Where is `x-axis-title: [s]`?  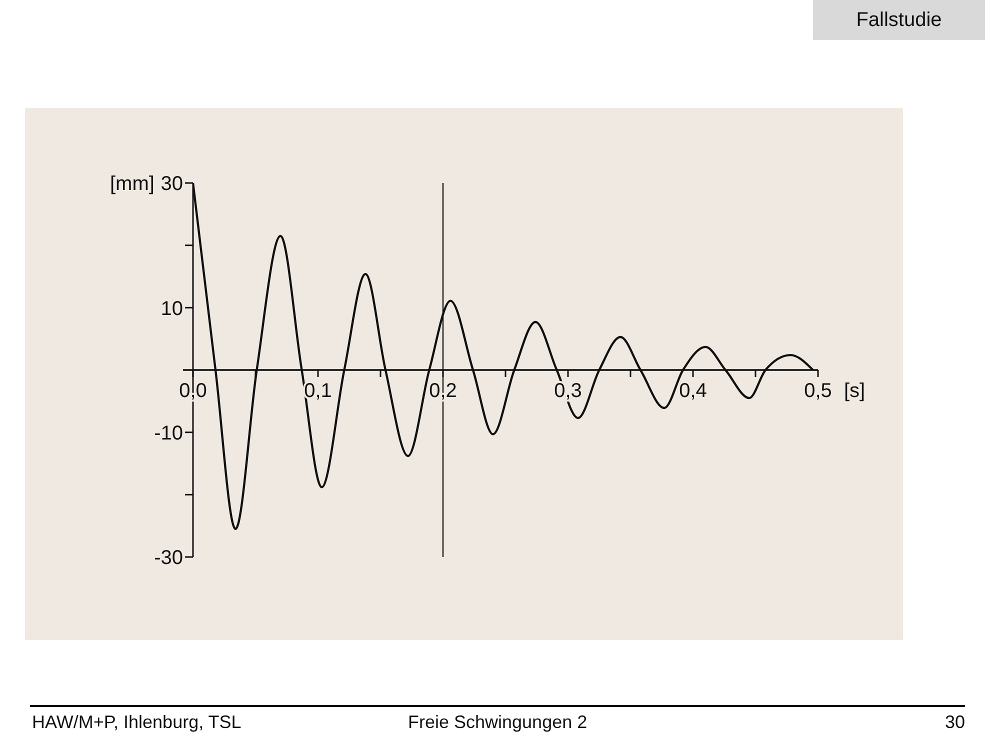
x-axis-title: [s] is located at coordinates (855, 391).